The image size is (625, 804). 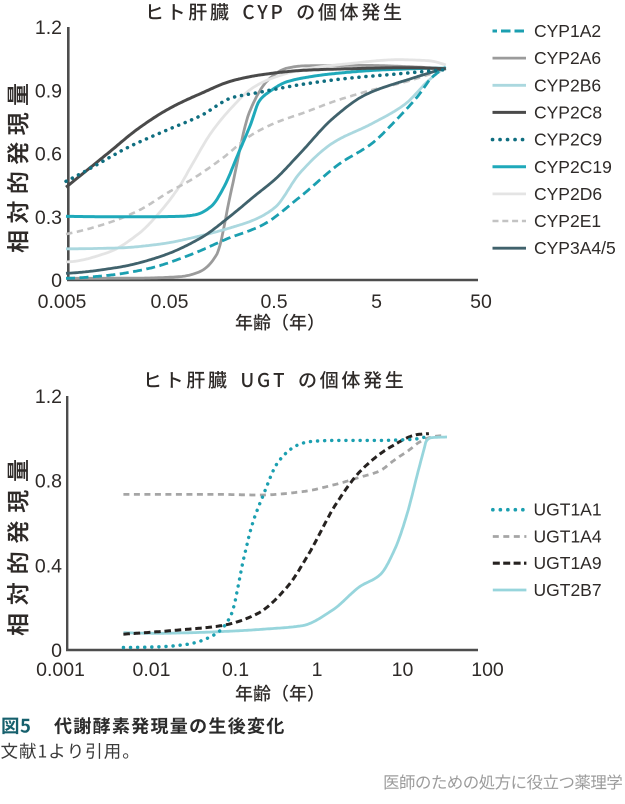 What do you see at coordinates (235, 670) in the screenshot?
I see `svg-text: 0.1` at bounding box center [235, 670].